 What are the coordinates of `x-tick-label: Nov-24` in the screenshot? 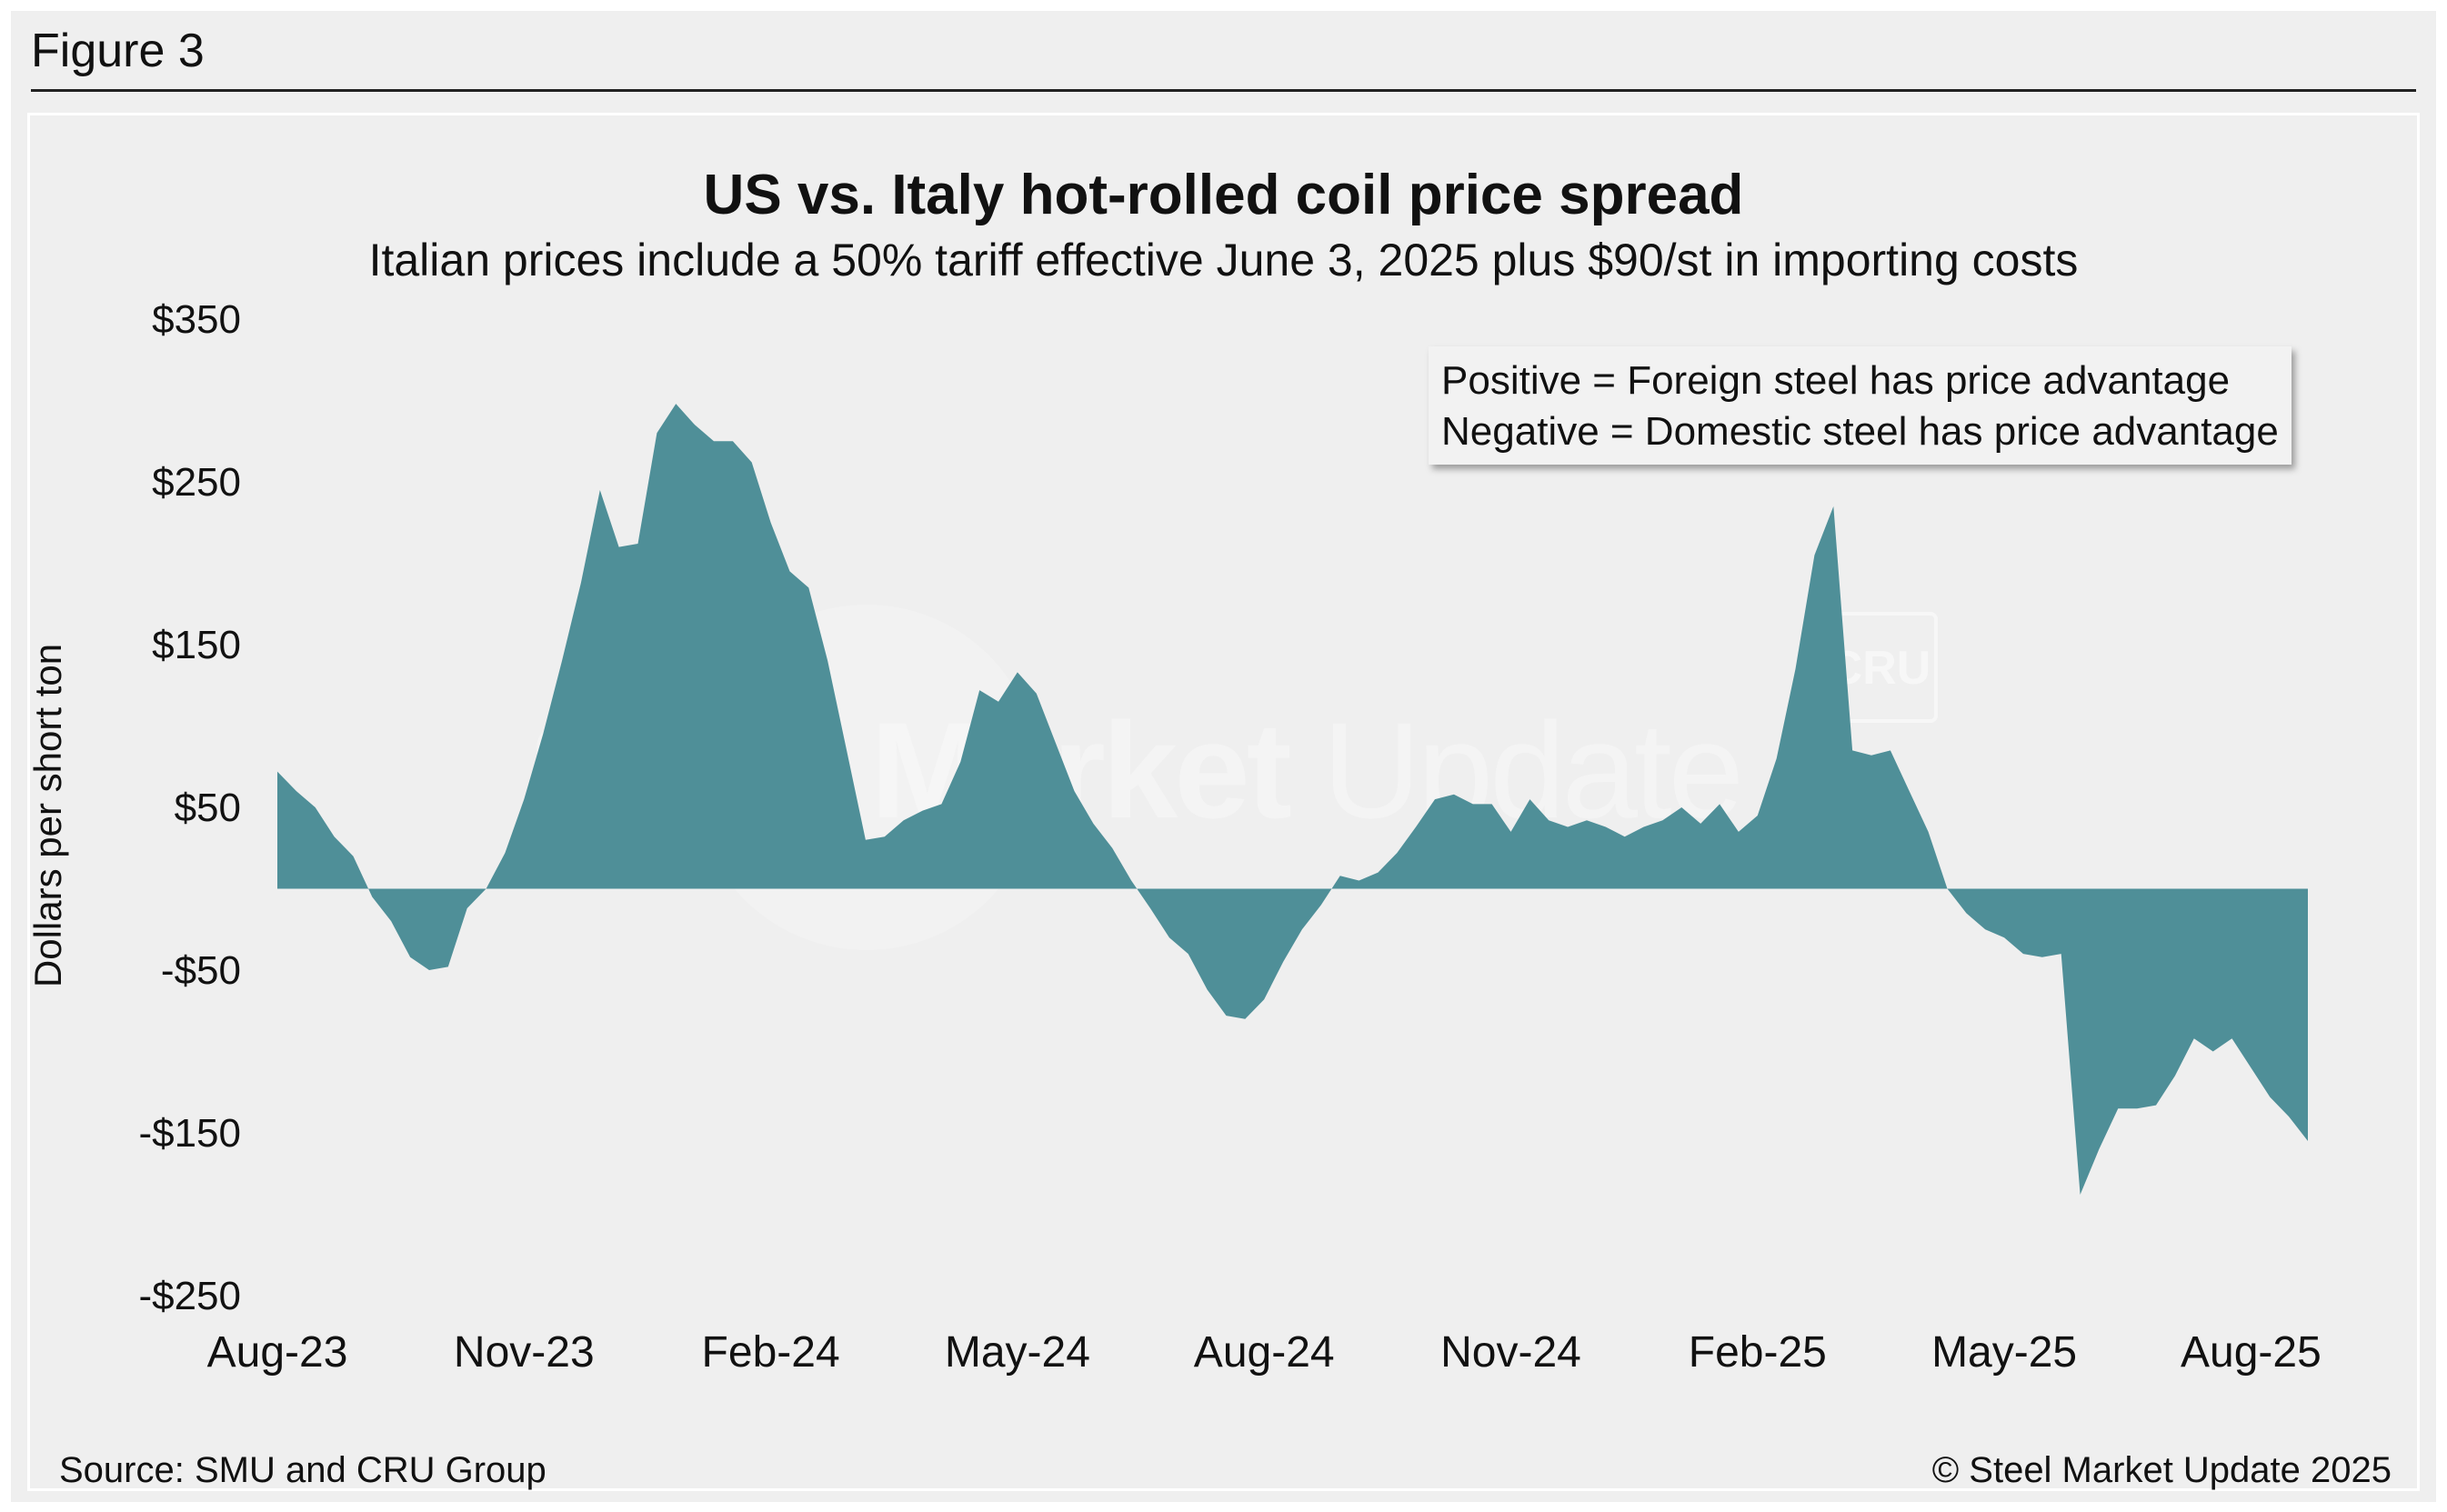 It's located at (1510, 1352).